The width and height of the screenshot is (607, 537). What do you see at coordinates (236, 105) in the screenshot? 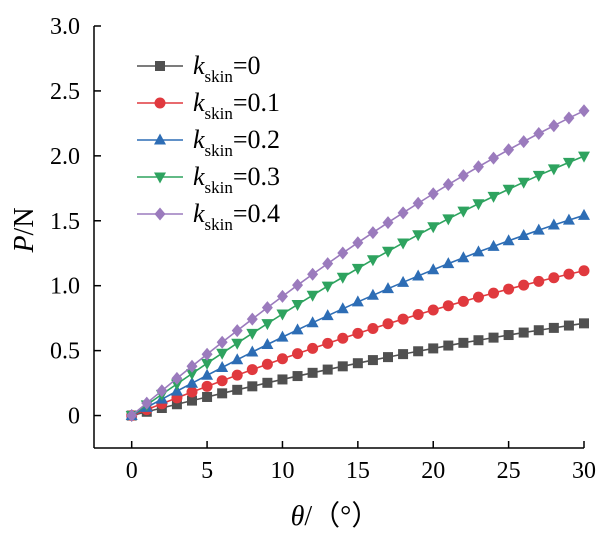
I see `legend-label: kskin=0.1` at bounding box center [236, 105].